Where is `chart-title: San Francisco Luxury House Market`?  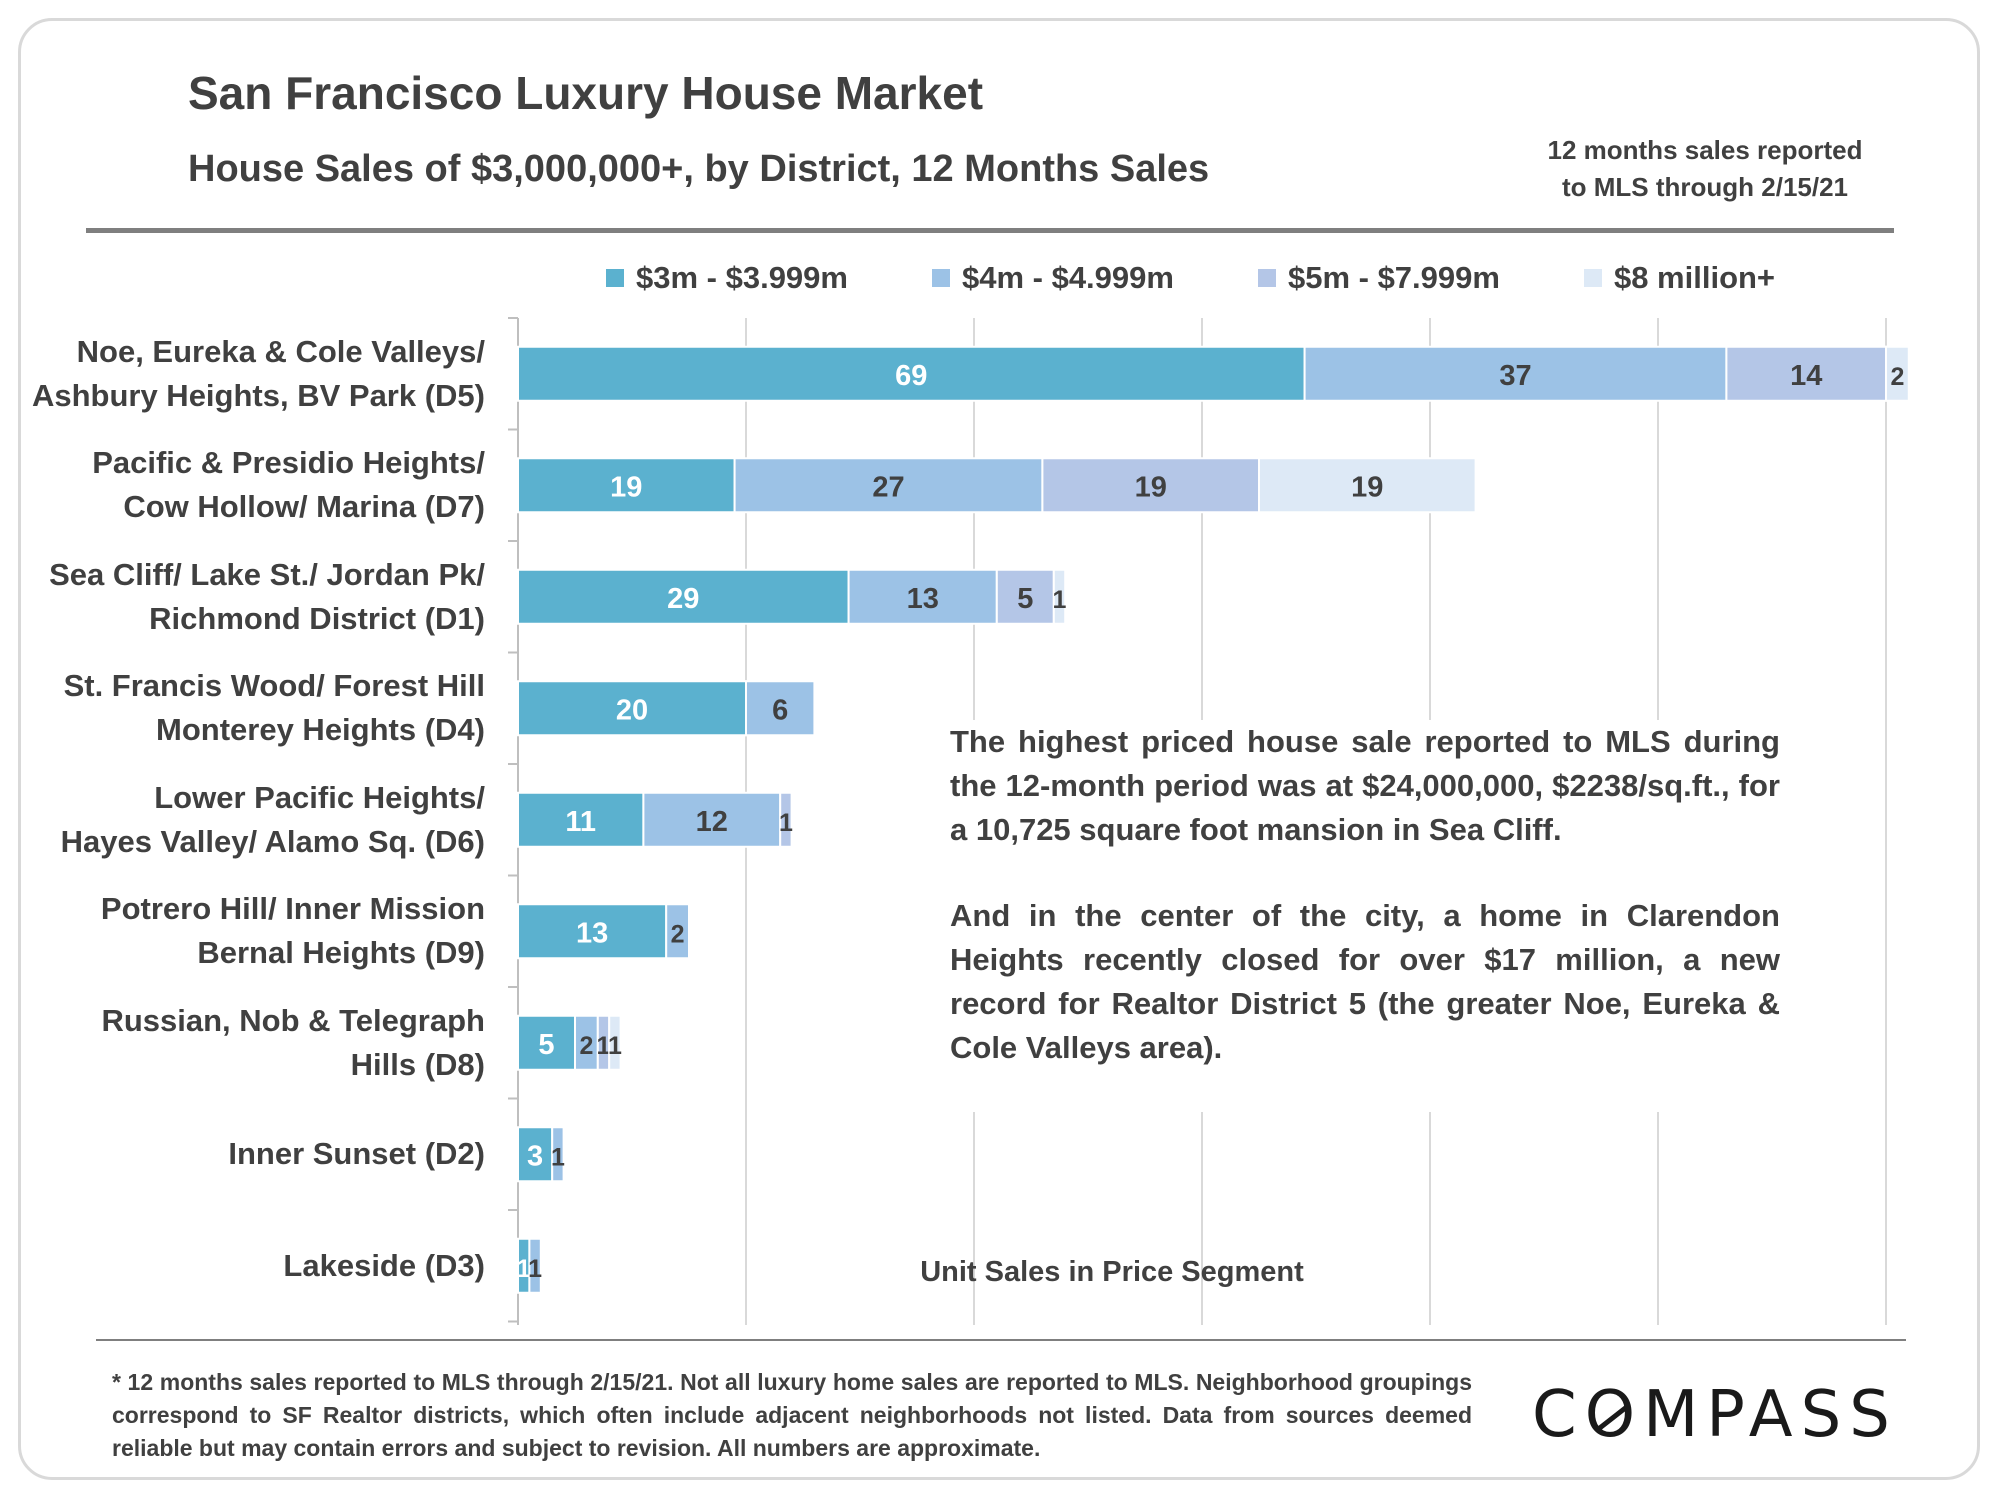
chart-title: San Francisco Luxury House Market is located at coordinates (586, 93).